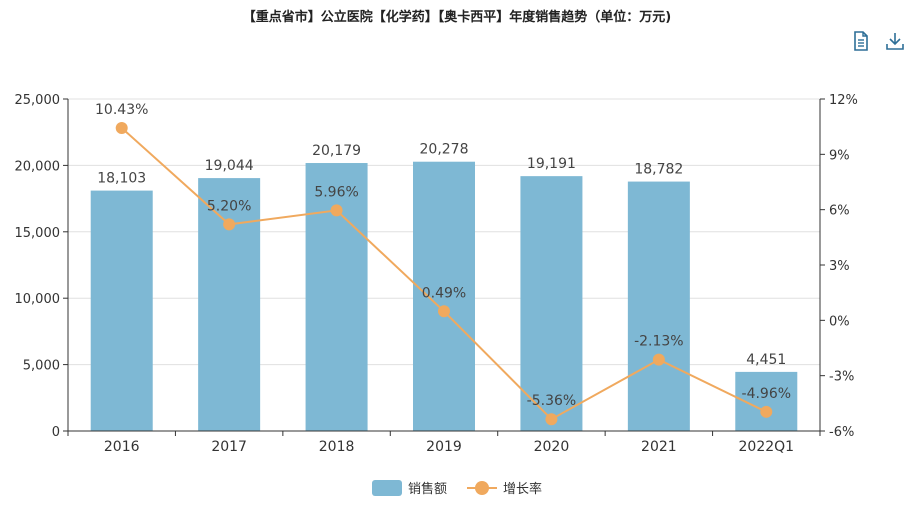 Image resolution: width=914 pixels, height=506 pixels. I want to click on y-left-tick-label: 5,000, so click(41, 366).